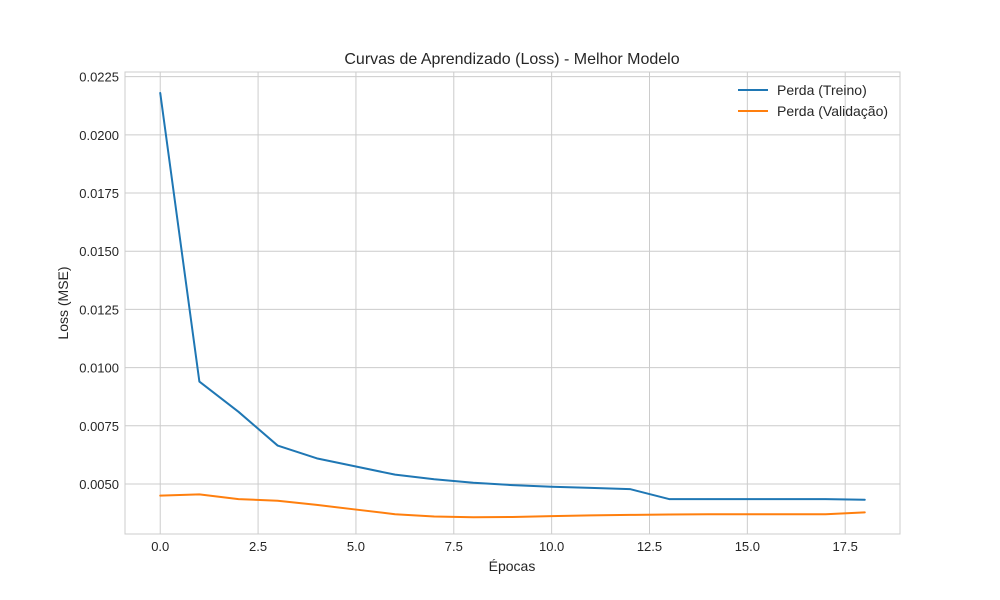 Image resolution: width=1000 pixels, height=600 pixels. What do you see at coordinates (99, 193) in the screenshot?
I see `y-tick-label: 0.0175` at bounding box center [99, 193].